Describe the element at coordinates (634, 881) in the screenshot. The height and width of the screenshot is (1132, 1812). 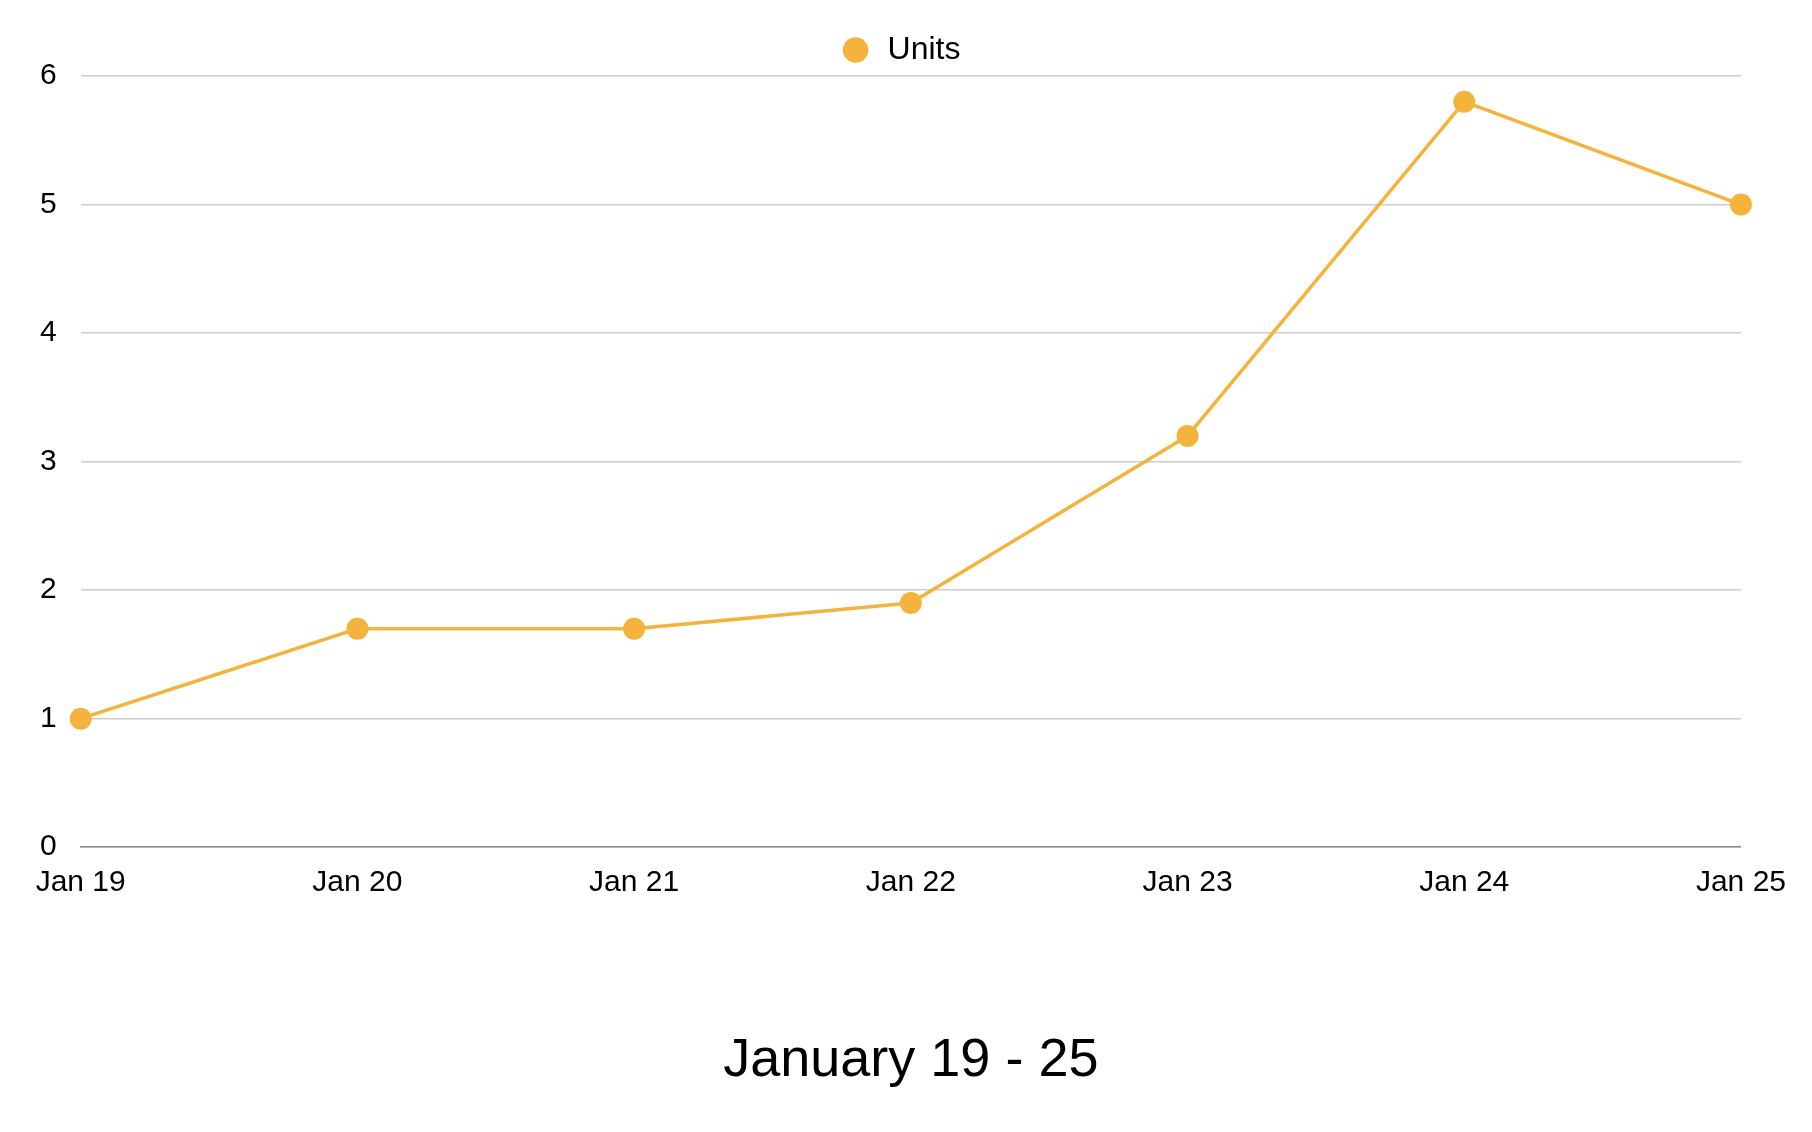
I see `x-tick-label: Jan 21` at that location.